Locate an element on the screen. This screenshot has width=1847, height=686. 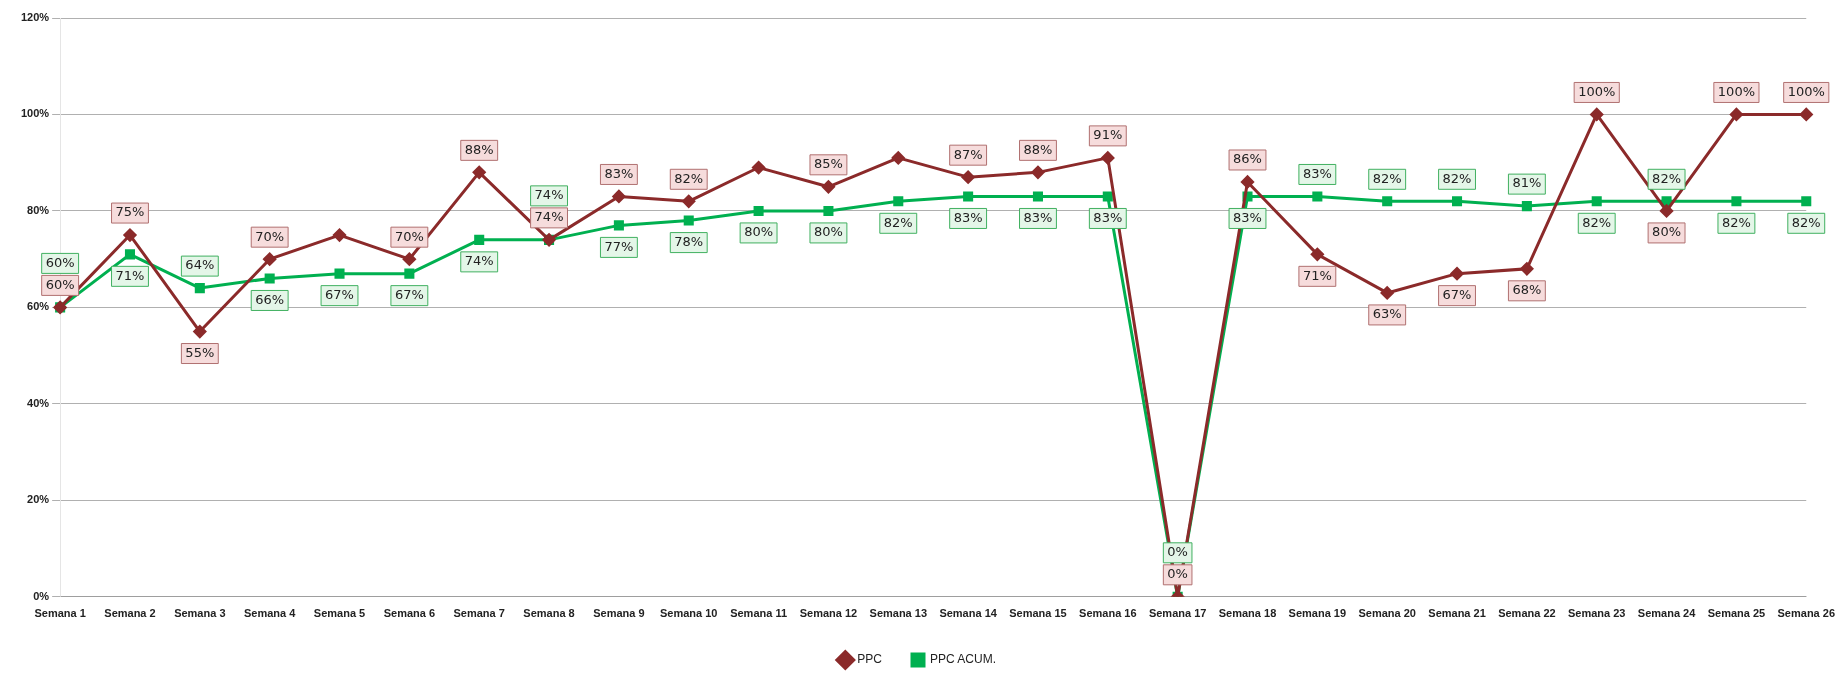
y-tick-label: 120% is located at coordinates (35, 17).